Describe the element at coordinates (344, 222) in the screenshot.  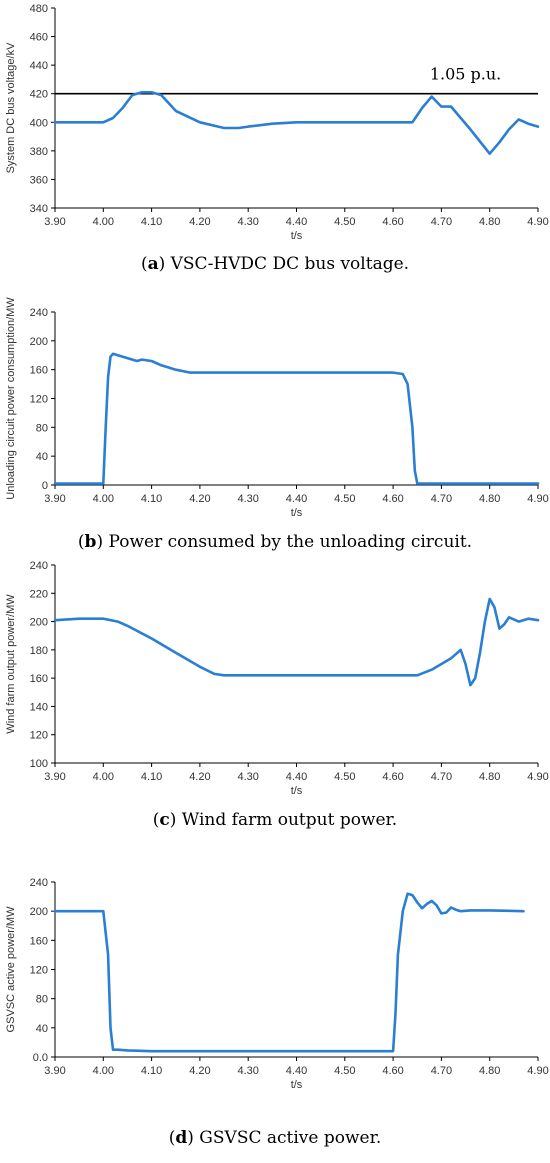
I see `chart-a-x-tick-label: 4.50` at that location.